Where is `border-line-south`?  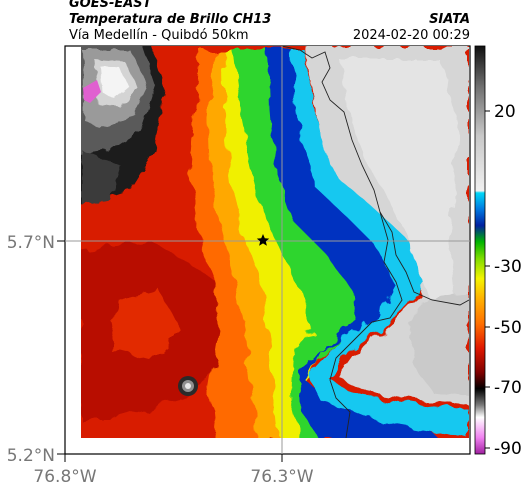
border-line-south is located at coordinates (351, 379).